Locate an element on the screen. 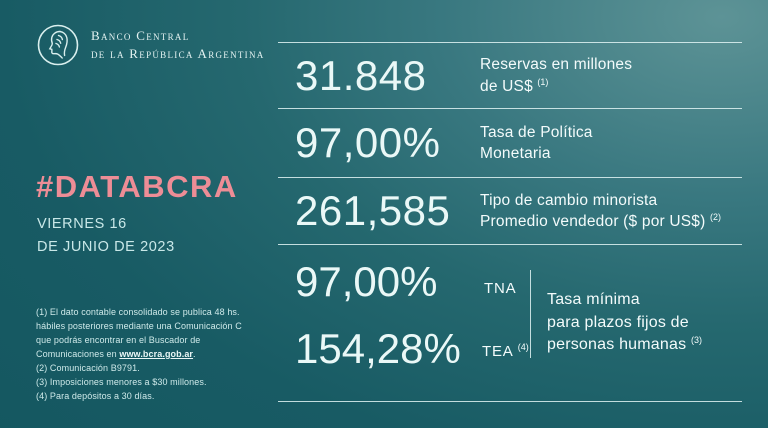  tna-value: 97,00% is located at coordinates (366, 281).